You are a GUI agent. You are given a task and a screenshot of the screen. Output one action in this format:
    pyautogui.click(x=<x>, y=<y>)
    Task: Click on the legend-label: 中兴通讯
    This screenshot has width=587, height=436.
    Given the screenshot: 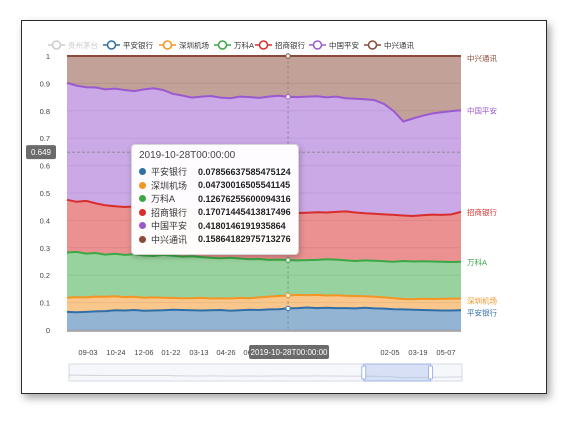 What is the action you would take?
    pyautogui.click(x=399, y=45)
    